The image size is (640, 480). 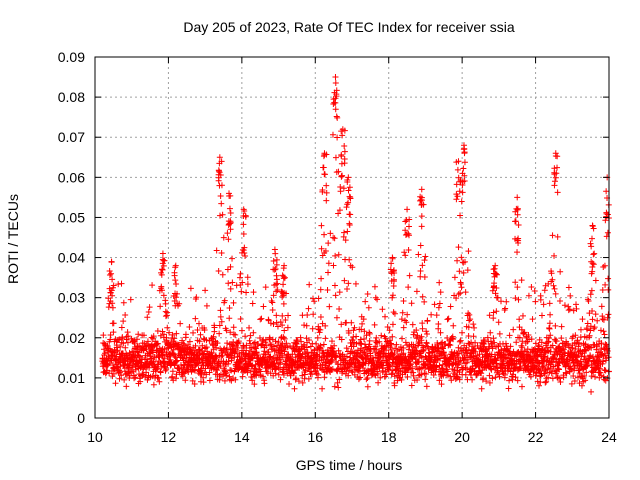 I want to click on x-tick-label: 10, so click(x=95, y=437).